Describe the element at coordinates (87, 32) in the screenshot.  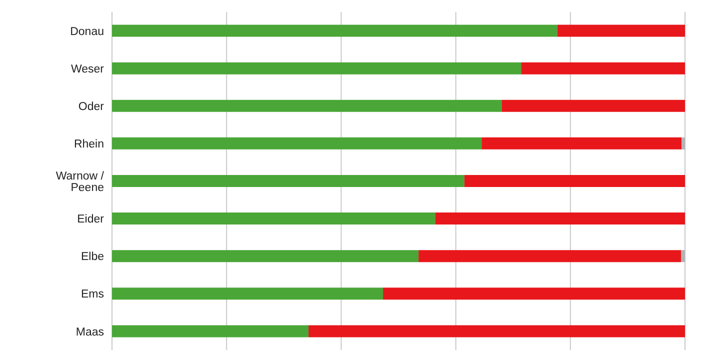
I see `y-tick-label: Donau` at that location.